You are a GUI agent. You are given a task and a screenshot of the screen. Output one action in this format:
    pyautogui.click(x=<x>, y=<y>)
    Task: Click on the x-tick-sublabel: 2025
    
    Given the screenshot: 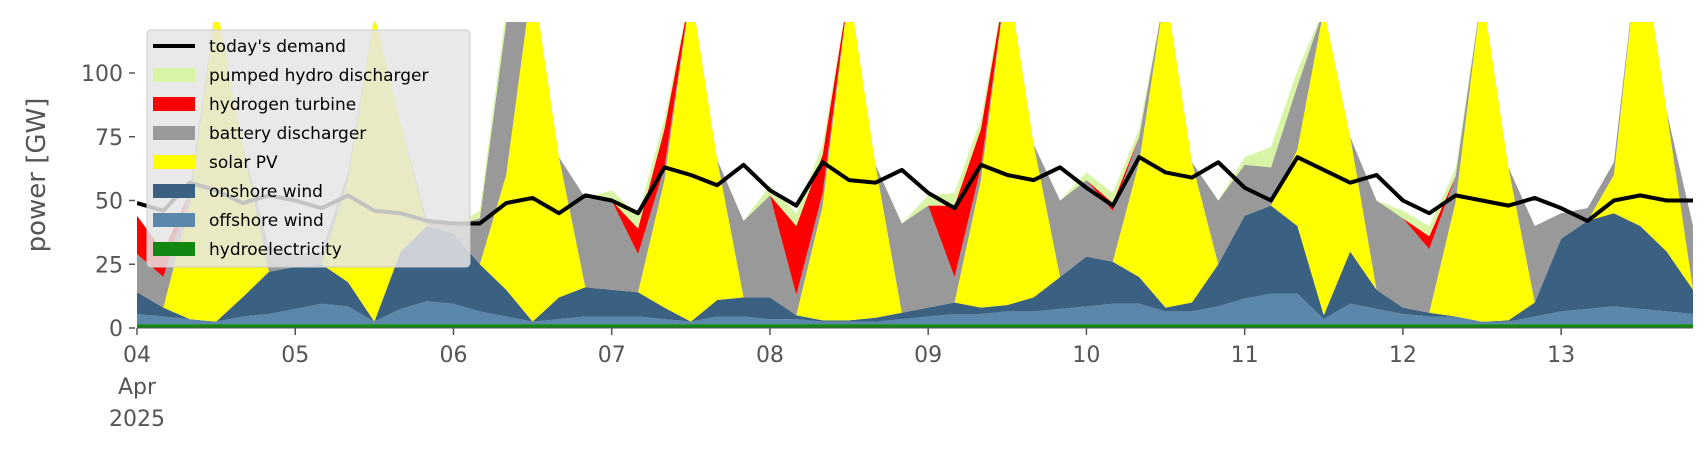 What is the action you would take?
    pyautogui.click(x=137, y=419)
    